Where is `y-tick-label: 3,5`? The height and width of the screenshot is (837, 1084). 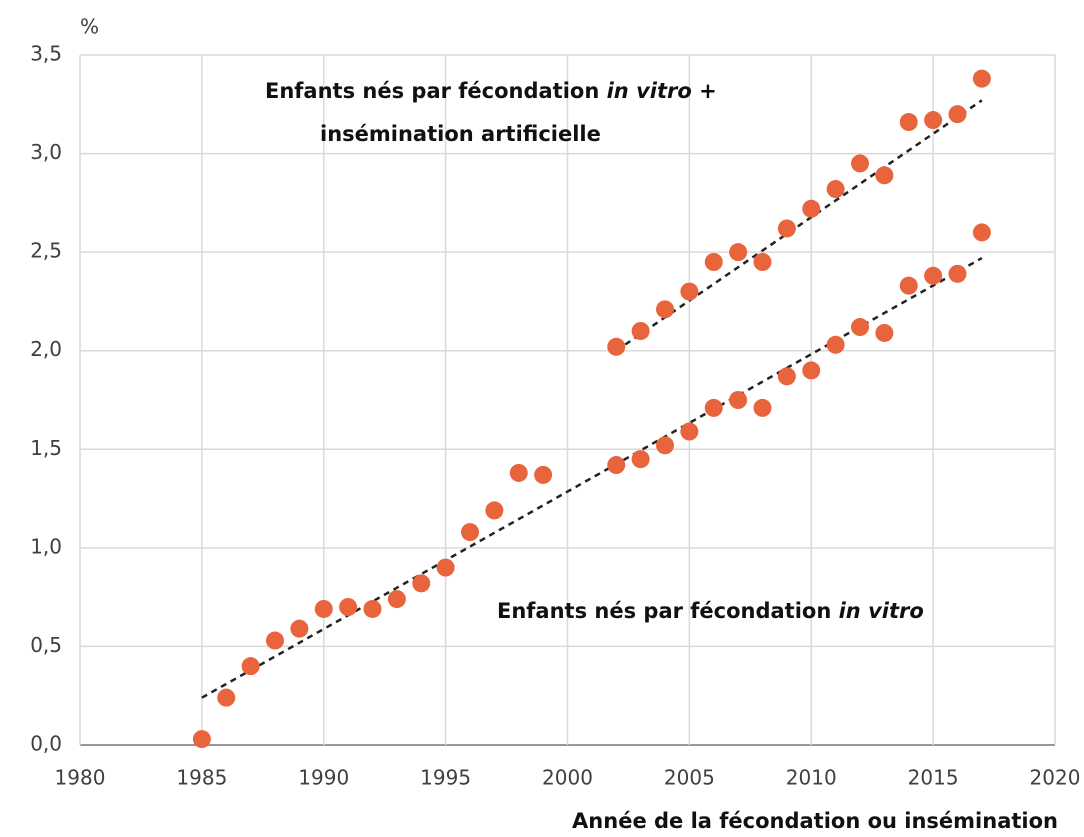
y-tick-label: 3,5 is located at coordinates (46, 54).